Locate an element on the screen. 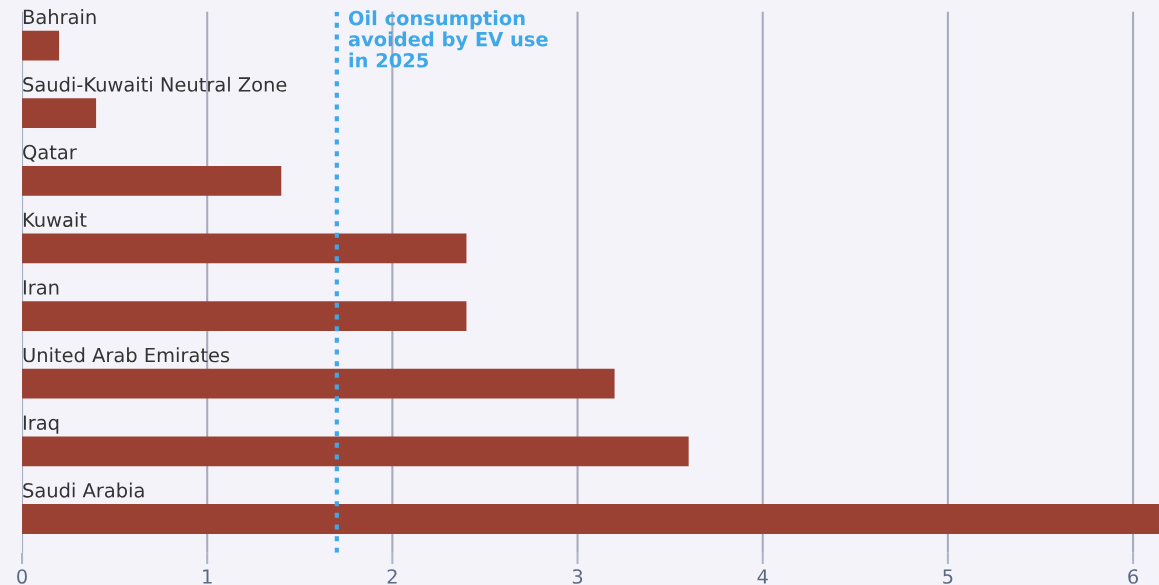 This screenshot has height=585, width=1159. y-tick-label: United Arab Emirates is located at coordinates (126, 355).